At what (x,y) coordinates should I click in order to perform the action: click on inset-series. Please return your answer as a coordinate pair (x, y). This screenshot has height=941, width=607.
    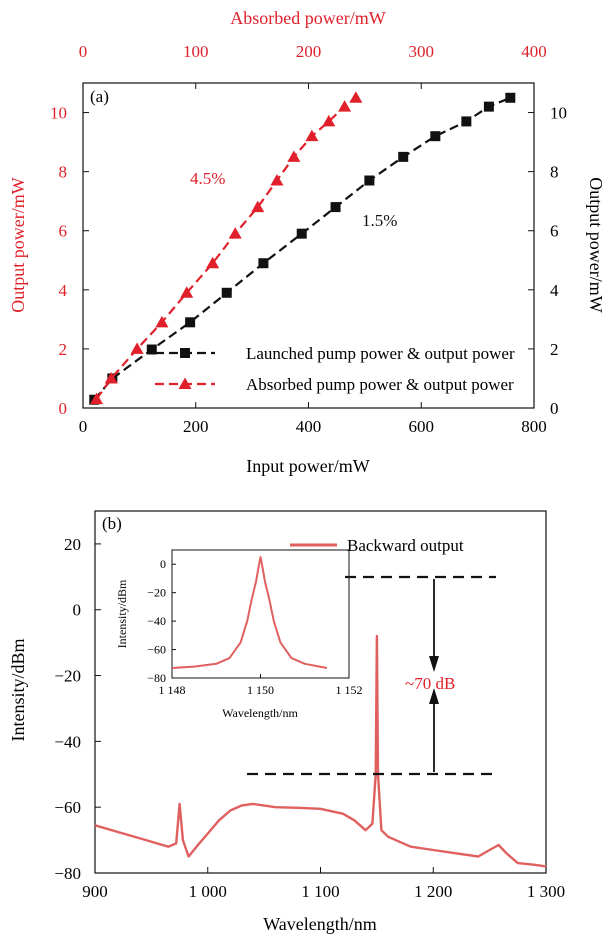
    Looking at the image, I should click on (249, 612).